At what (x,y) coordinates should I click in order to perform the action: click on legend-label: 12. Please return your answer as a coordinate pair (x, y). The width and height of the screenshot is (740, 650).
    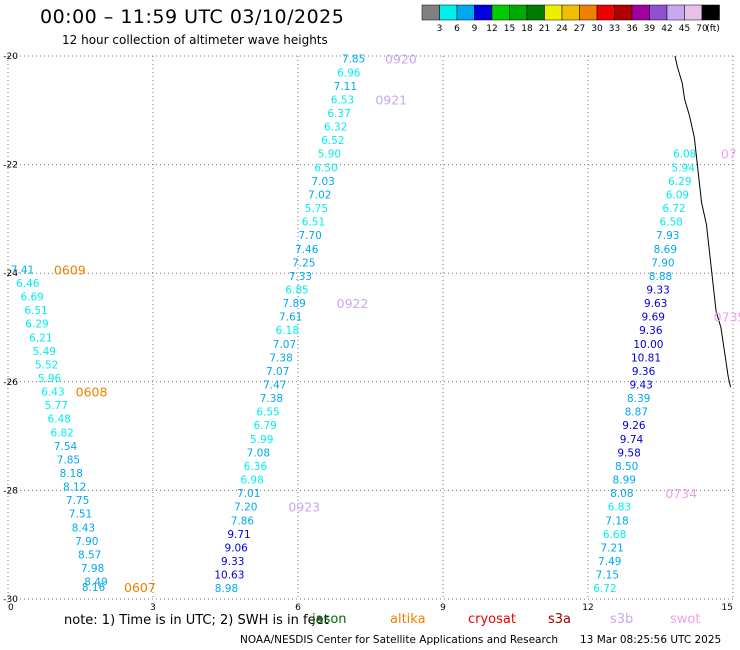
    Looking at the image, I should click on (491, 29).